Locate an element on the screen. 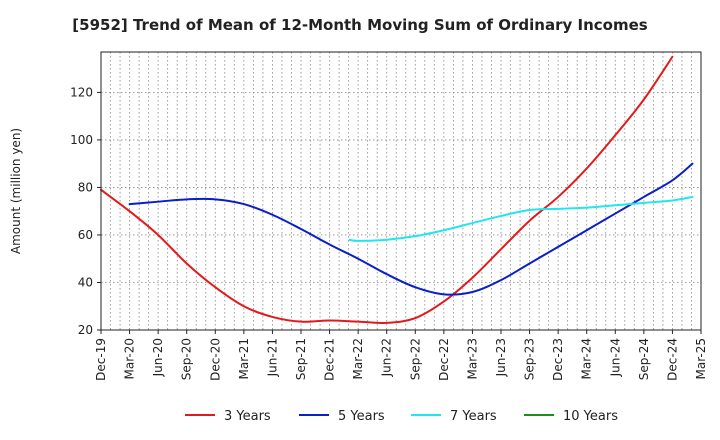  legend-label-5-years: 5 Years is located at coordinates (361, 416).